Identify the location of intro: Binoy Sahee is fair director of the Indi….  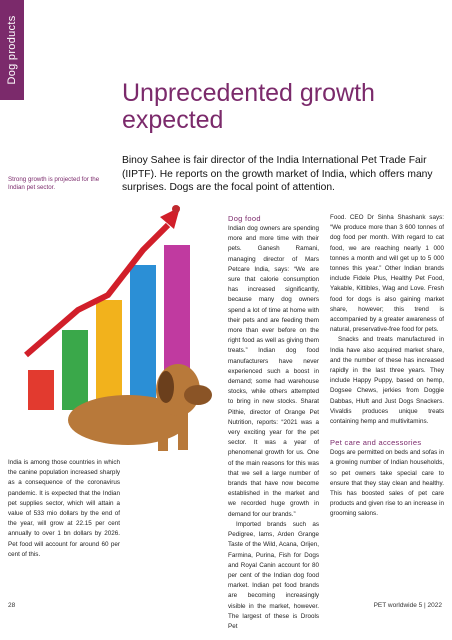
(277, 174).